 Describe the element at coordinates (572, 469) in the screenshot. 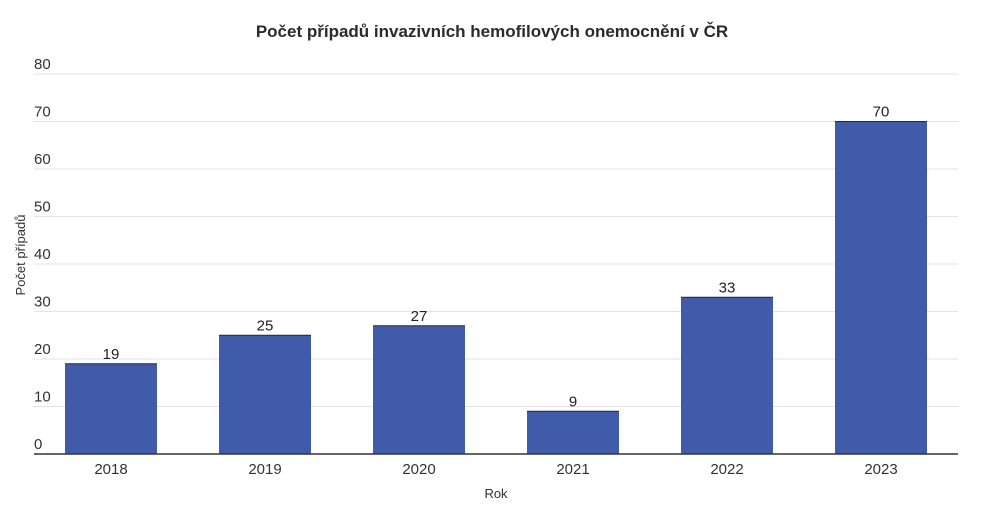

I see `x-tick-label-2021: 2021` at that location.